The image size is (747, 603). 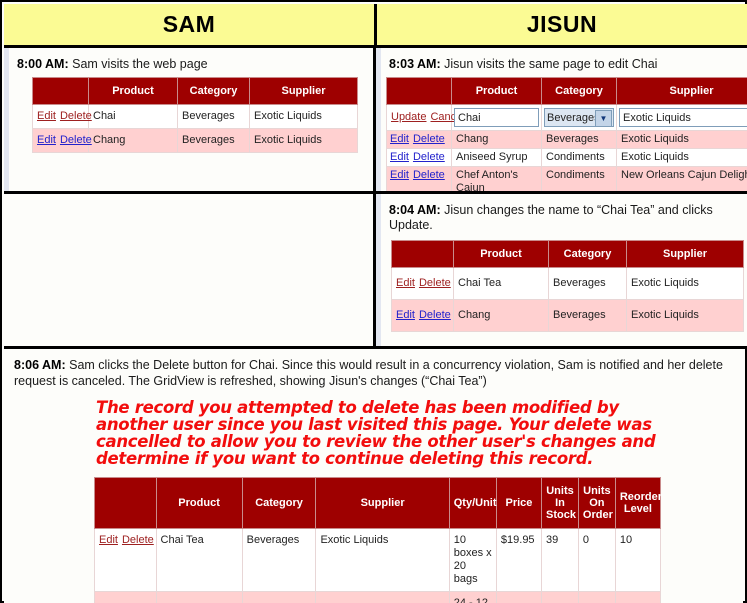 What do you see at coordinates (560, 560) in the screenshot?
I see `cell-units-in-stock: 39` at bounding box center [560, 560].